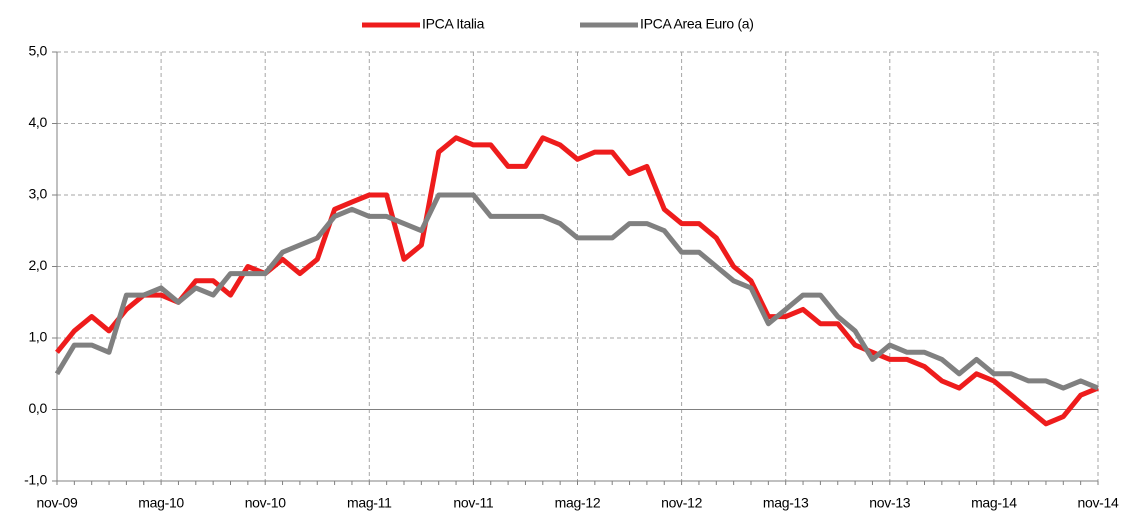  Describe the element at coordinates (890, 503) in the screenshot. I see `x-tick-label: nov-13` at that location.